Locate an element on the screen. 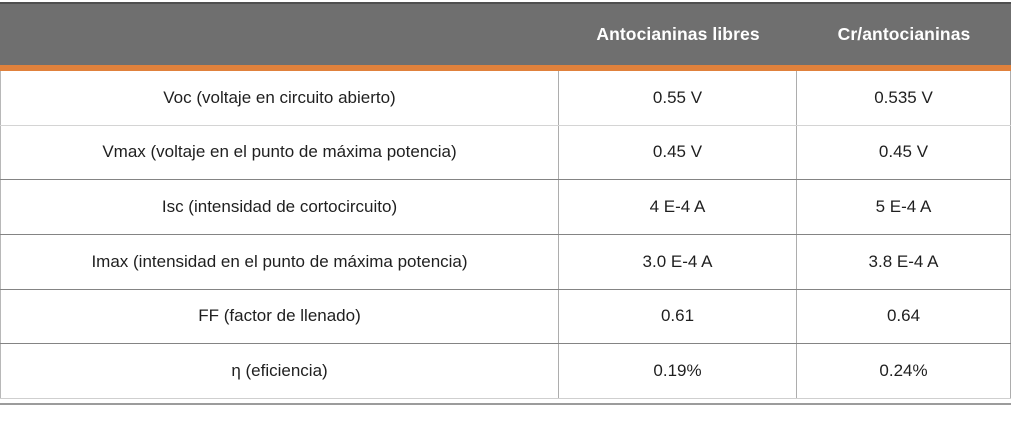  row-label-cell: Voc (voltaje en circuito abierto) is located at coordinates (279, 98).